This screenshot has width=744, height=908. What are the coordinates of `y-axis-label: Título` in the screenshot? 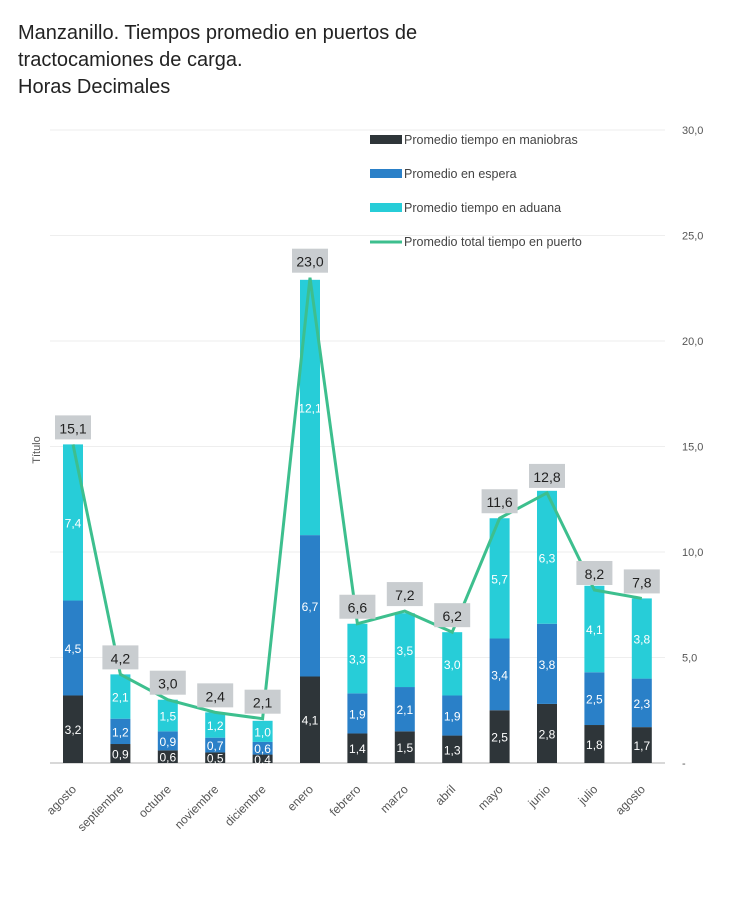 It's located at (37, 450).